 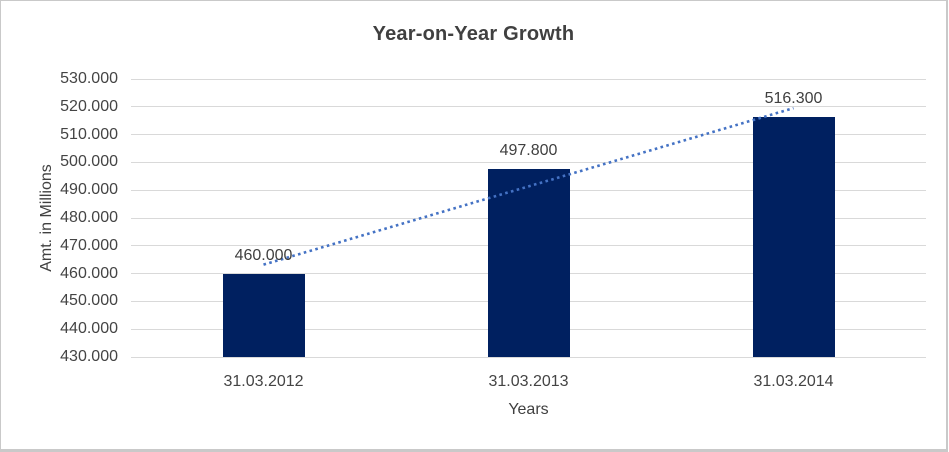 I want to click on y-tick-label: 430.000, so click(x=89, y=356).